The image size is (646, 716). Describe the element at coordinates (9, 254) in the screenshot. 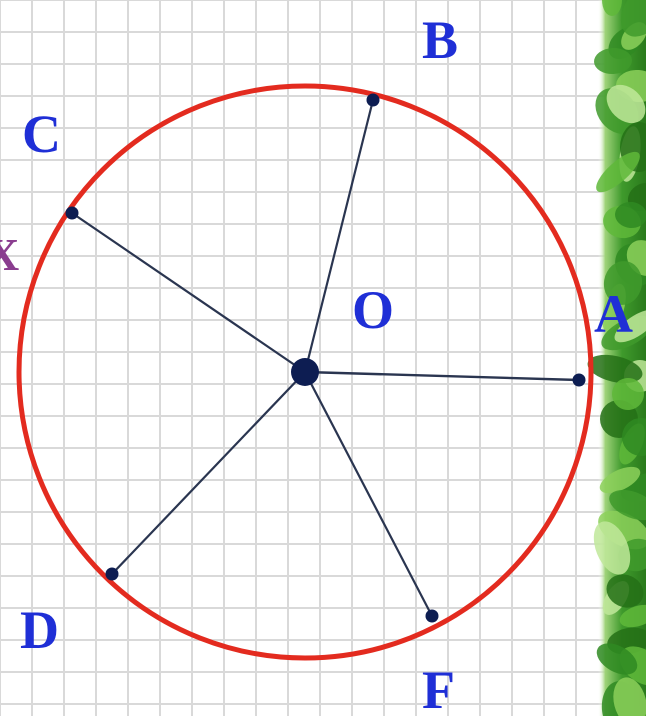

I see `edge-glyph: X` at that location.